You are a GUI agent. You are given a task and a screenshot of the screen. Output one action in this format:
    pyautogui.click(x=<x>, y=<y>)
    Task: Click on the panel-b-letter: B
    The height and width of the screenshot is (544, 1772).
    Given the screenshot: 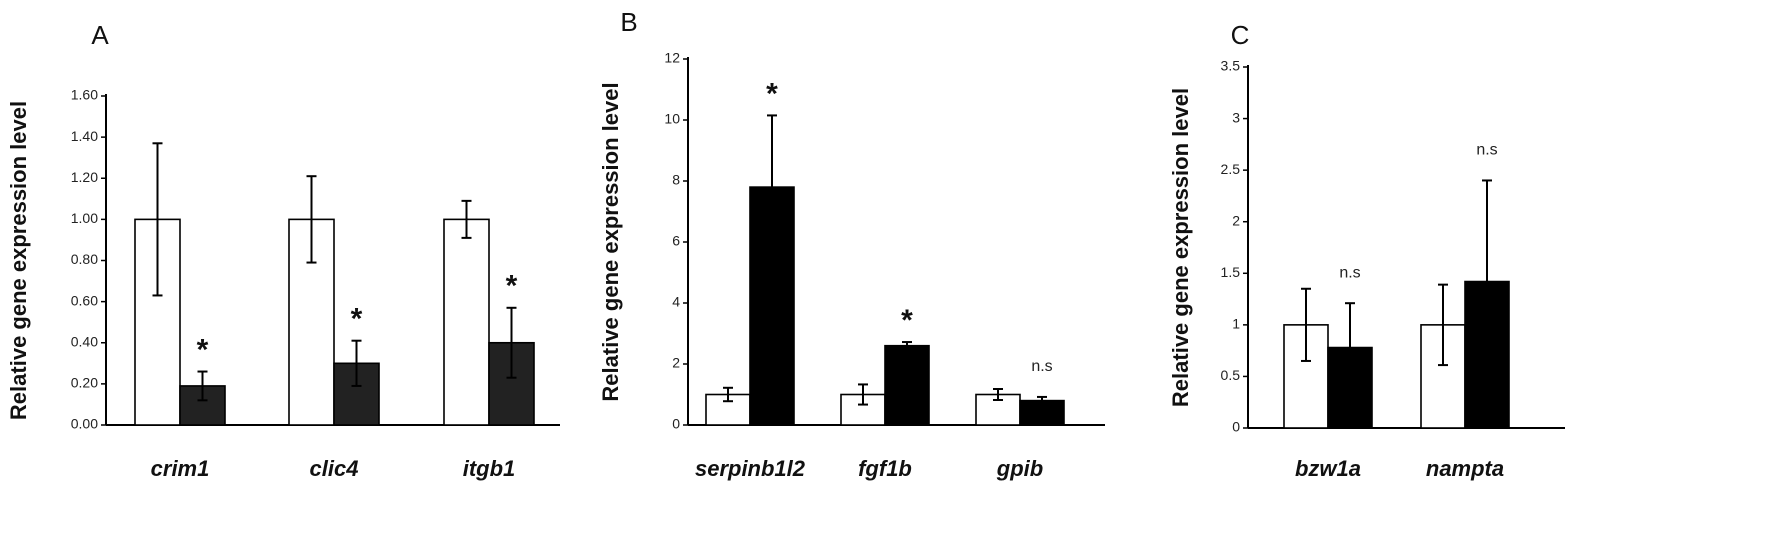 What is the action you would take?
    pyautogui.click(x=628, y=22)
    